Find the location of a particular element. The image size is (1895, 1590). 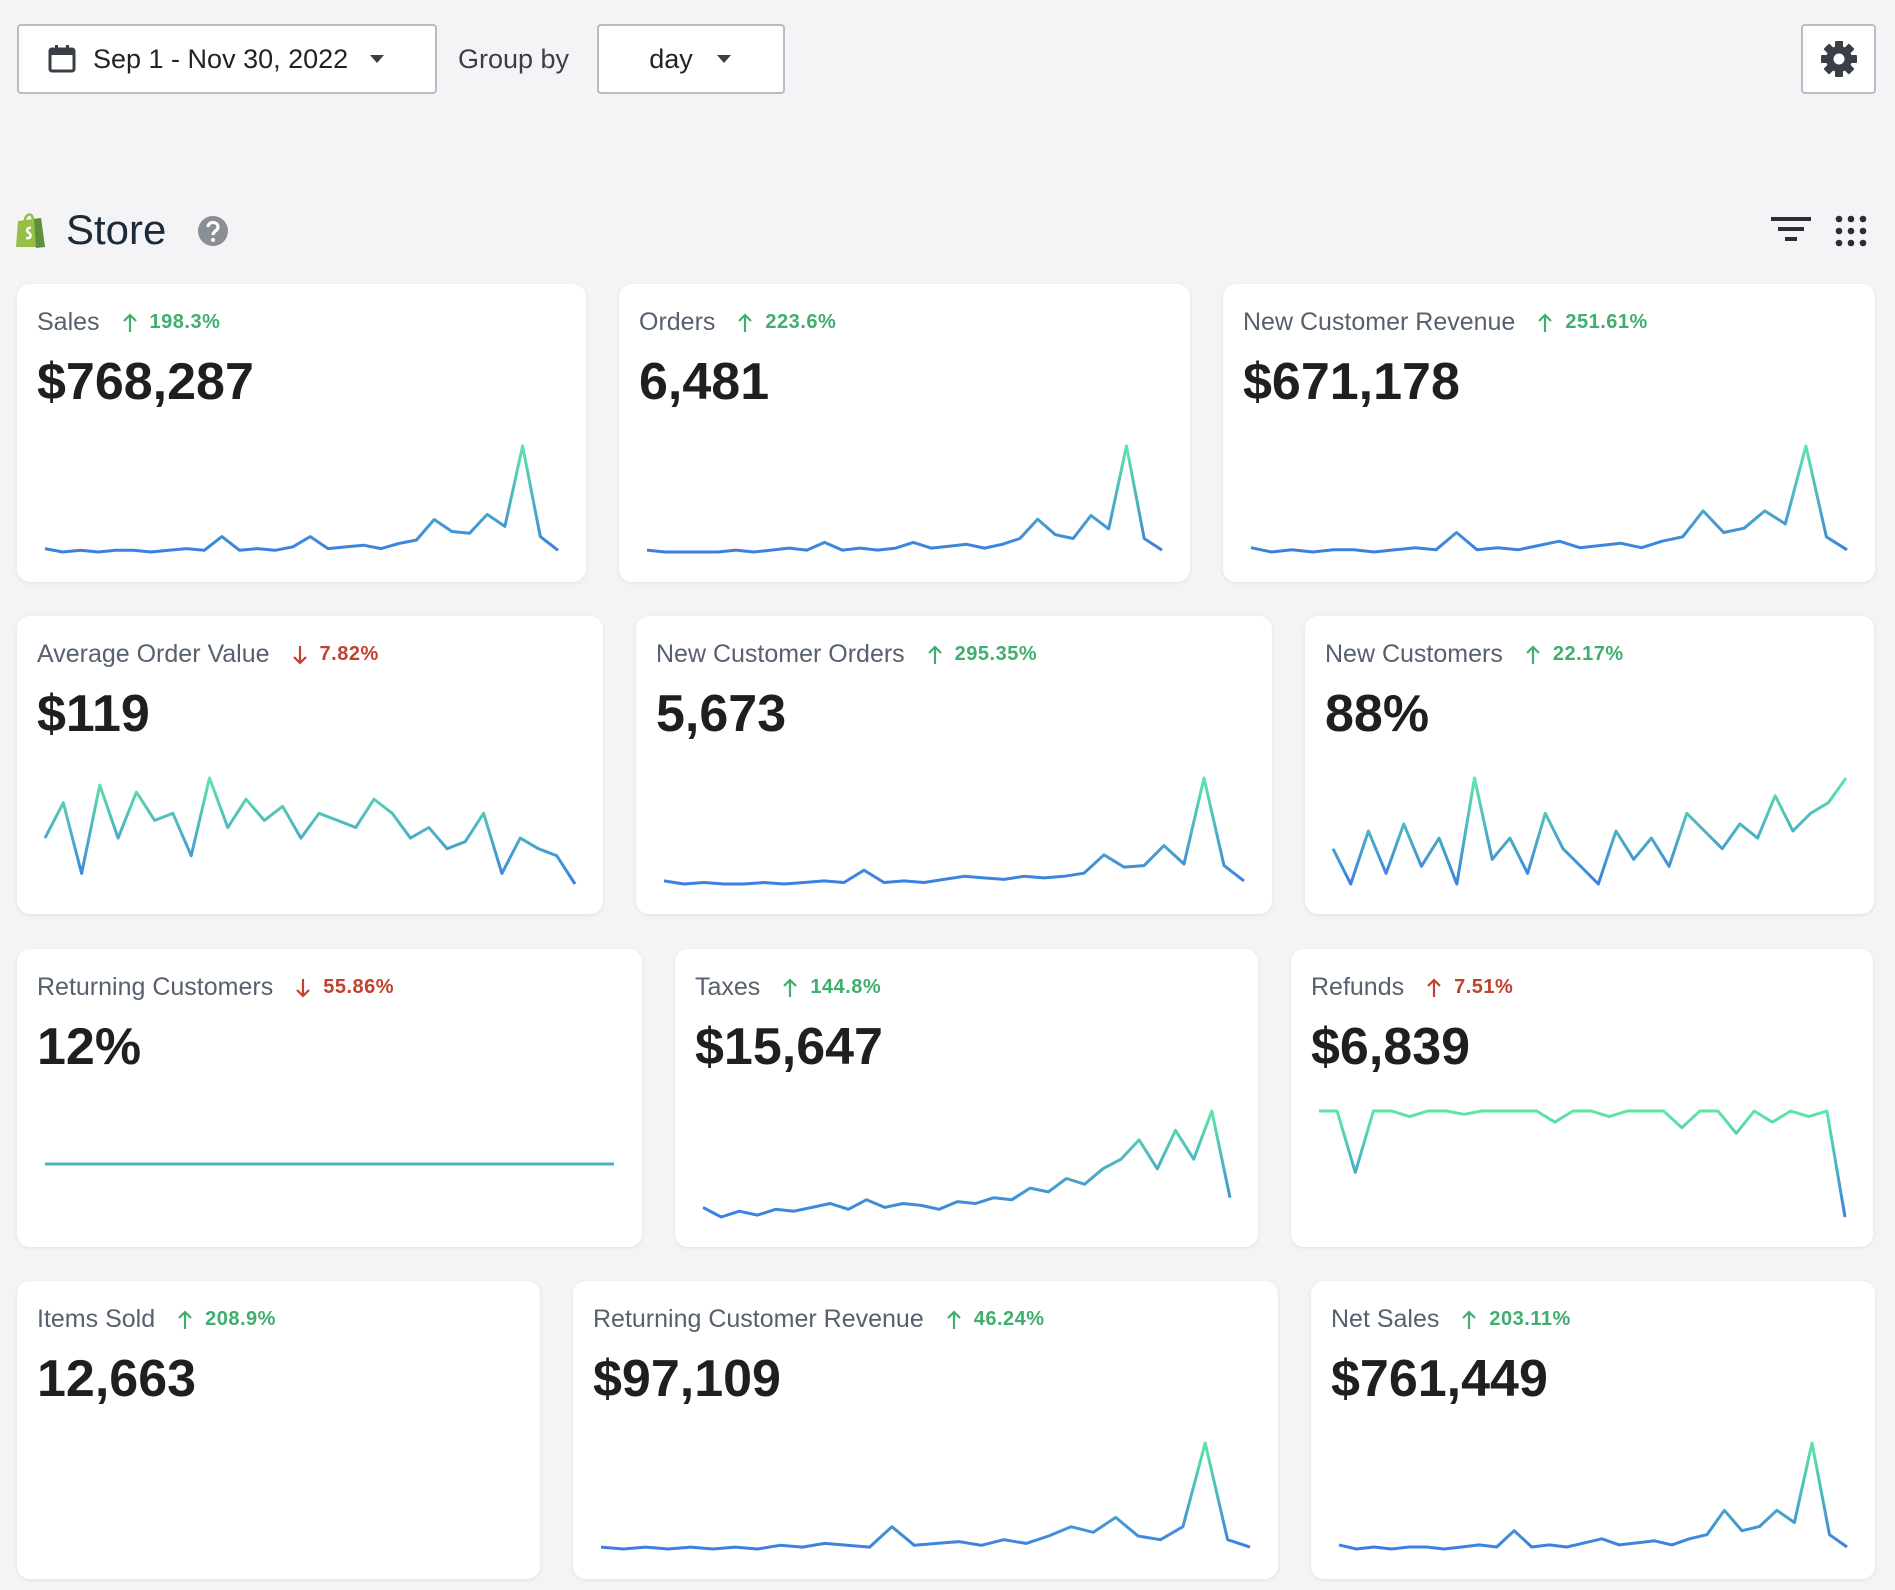

metric-header: Items Sold 208.9% is located at coordinates (156, 1319).